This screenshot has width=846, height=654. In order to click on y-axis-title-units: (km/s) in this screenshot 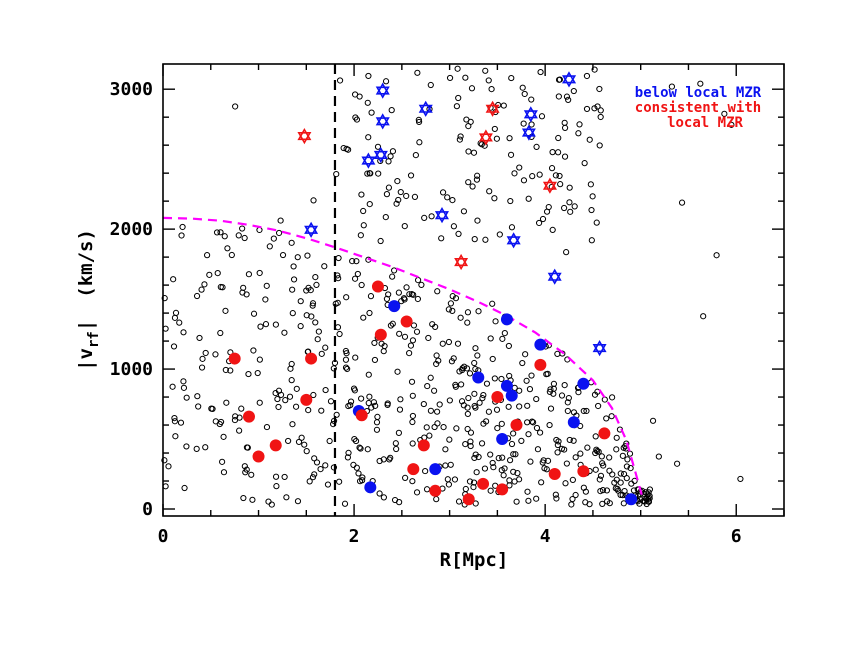, I will do `click(86, 263)`.